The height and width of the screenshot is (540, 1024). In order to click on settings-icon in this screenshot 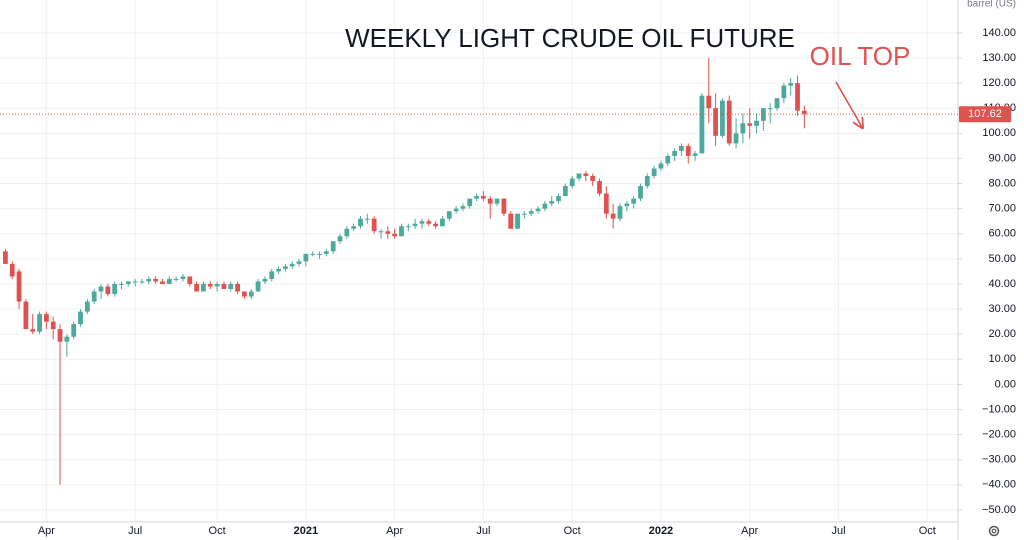, I will do `click(994, 531)`.